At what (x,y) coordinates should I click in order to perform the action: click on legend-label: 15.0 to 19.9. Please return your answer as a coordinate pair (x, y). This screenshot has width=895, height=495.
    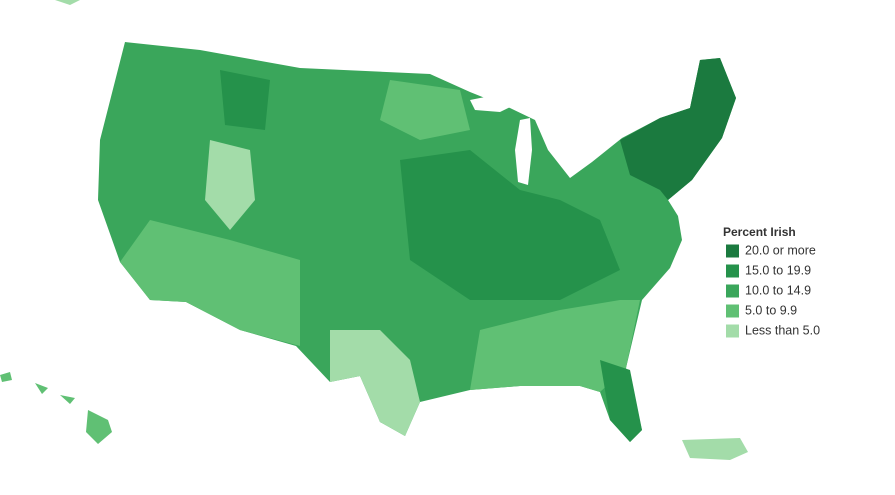
    Looking at the image, I should click on (778, 270).